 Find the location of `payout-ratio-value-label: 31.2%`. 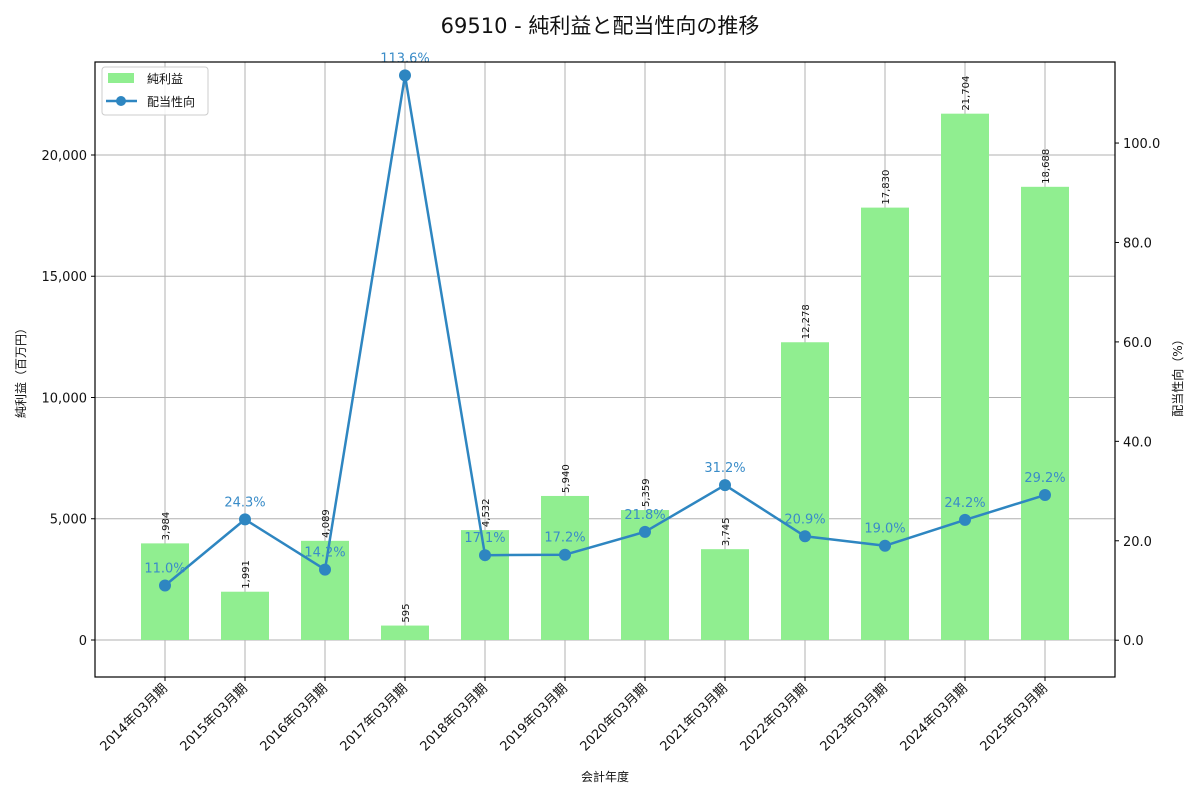

payout-ratio-value-label: 31.2% is located at coordinates (724, 468).